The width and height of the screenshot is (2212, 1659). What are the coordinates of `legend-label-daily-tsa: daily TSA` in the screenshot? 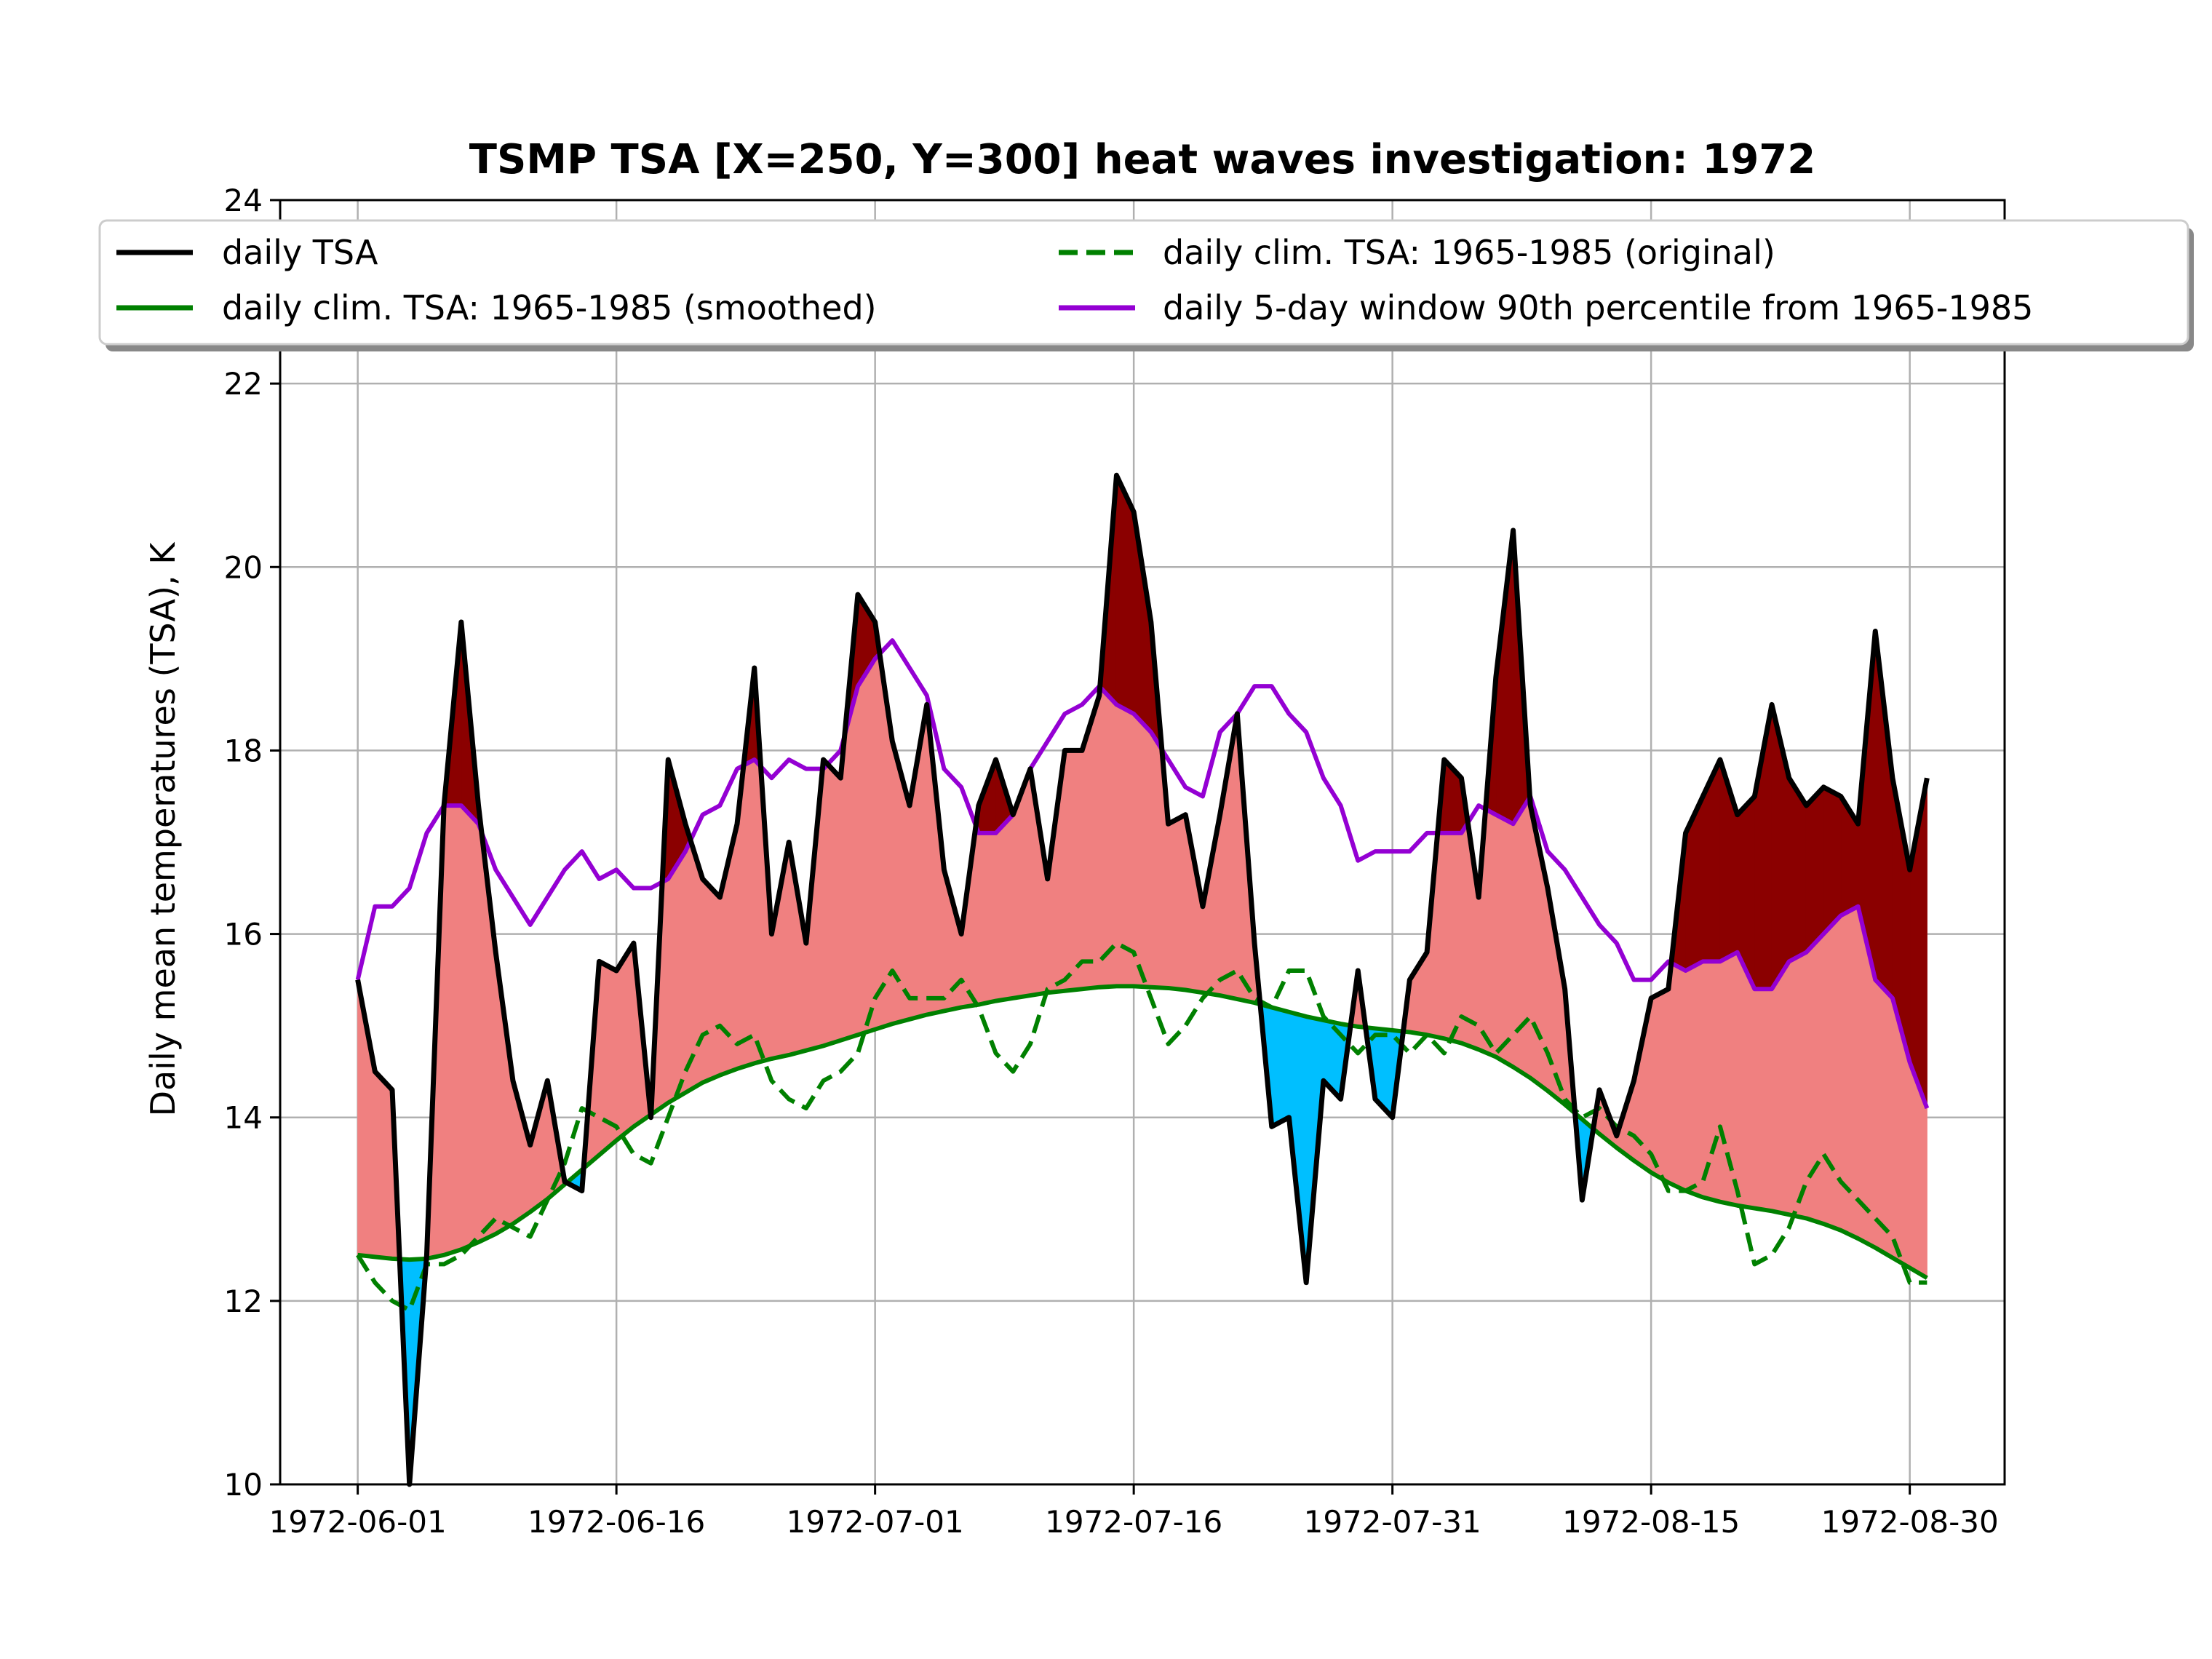 It's located at (300, 252).